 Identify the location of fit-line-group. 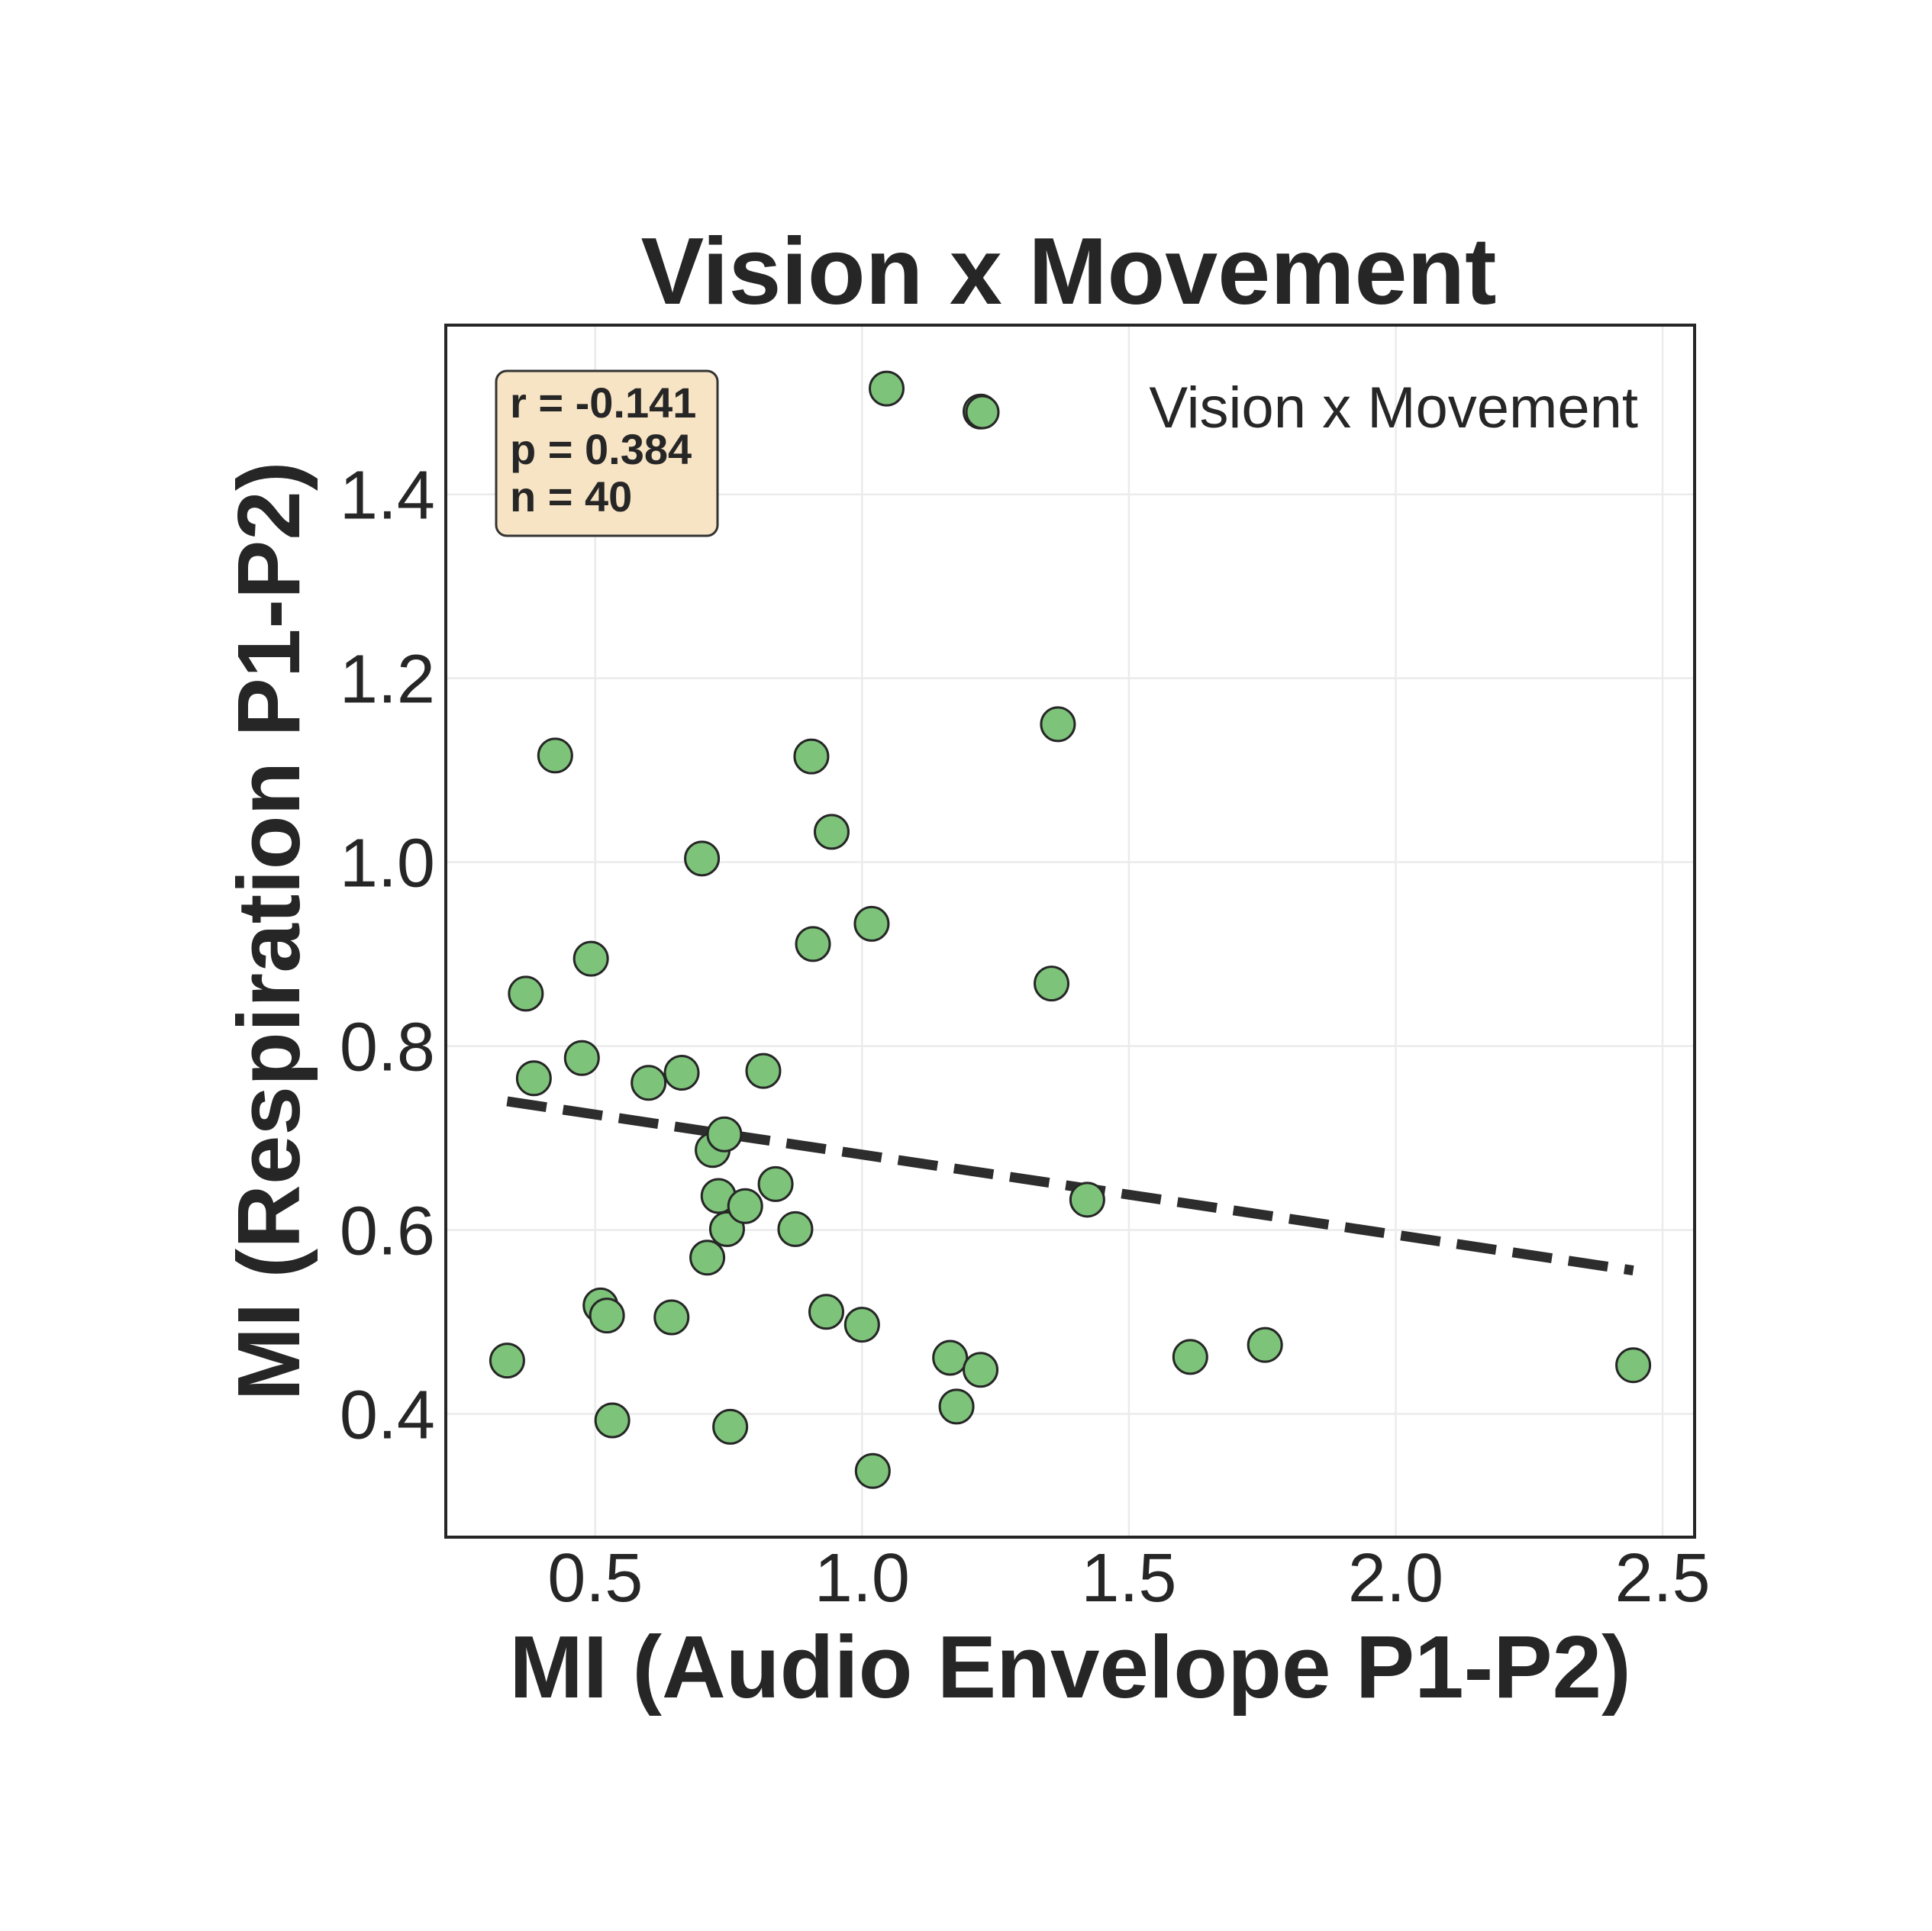
(1070, 1186).